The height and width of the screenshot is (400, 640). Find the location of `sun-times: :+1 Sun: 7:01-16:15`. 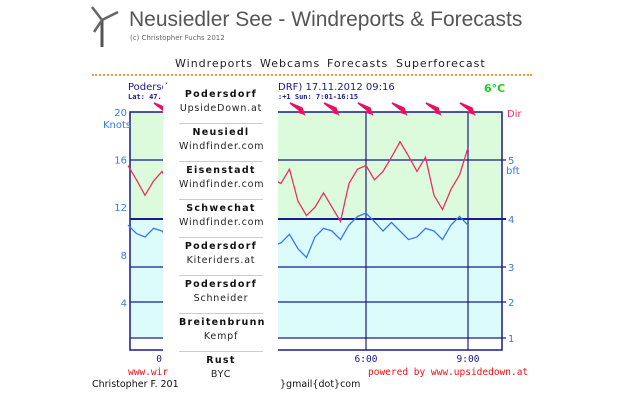

sun-times: :+1 Sun: 7:01-16:15 is located at coordinates (318, 97).